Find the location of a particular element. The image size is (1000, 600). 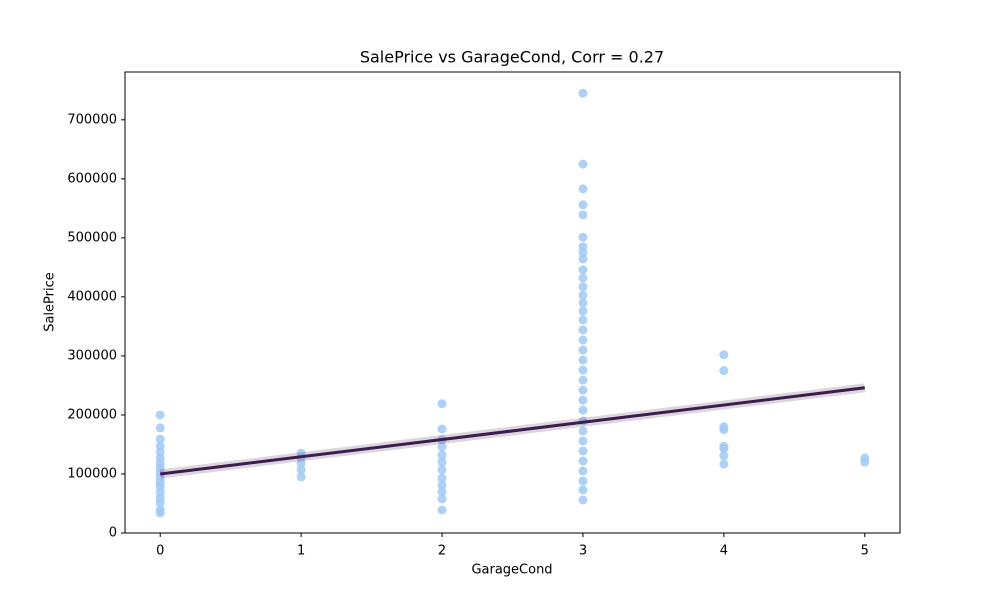

y-tick-label: 100000 is located at coordinates (92, 473).